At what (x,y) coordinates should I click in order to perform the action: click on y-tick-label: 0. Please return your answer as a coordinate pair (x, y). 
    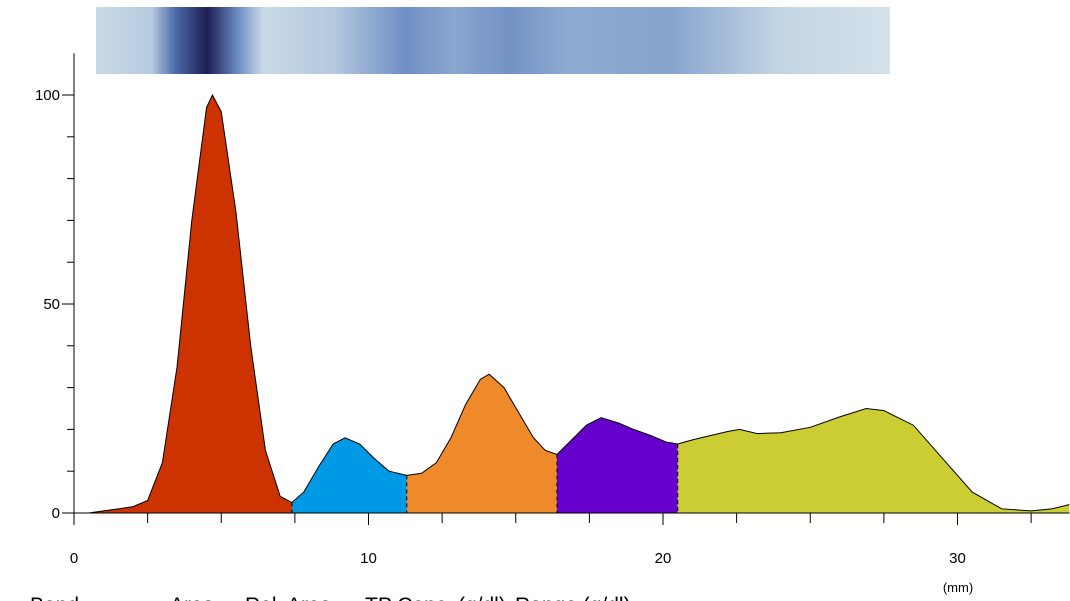
    Looking at the image, I should click on (56, 513).